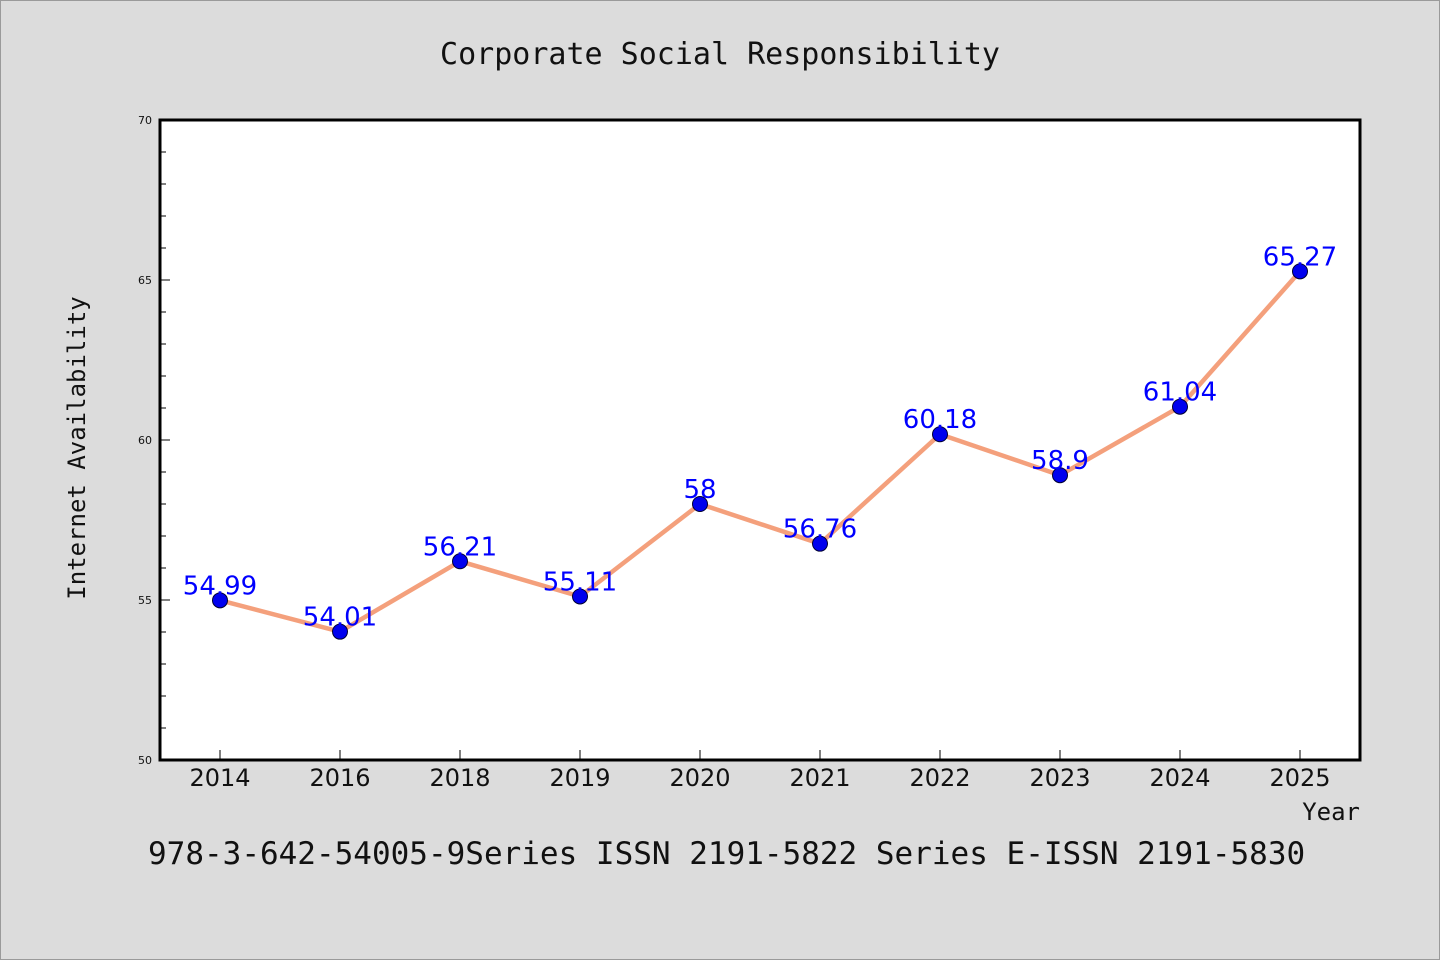 Image resolution: width=1440 pixels, height=960 pixels. Describe the element at coordinates (145, 440) in the screenshot. I see `y-tick-label: 60` at that location.